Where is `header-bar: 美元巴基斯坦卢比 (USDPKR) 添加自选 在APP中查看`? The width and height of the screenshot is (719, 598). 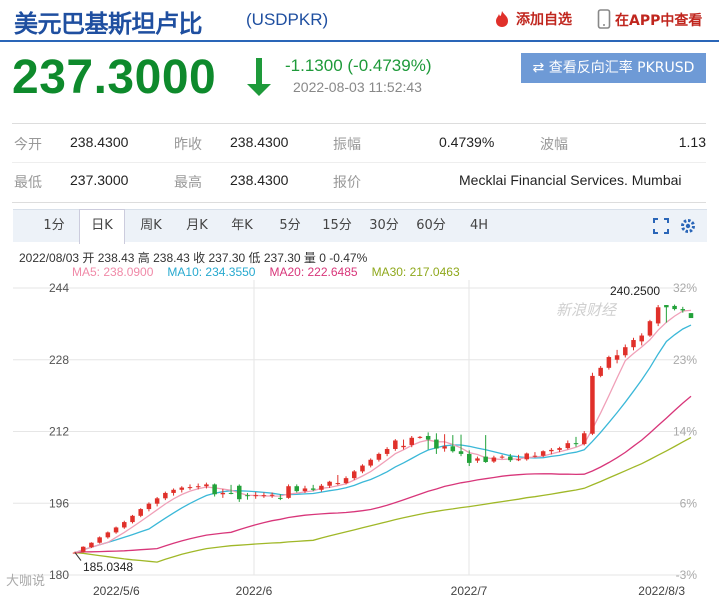 header-bar: 美元巴基斯坦卢比 (USDPKR) 添加自选 在APP中查看 is located at coordinates (359, 21).